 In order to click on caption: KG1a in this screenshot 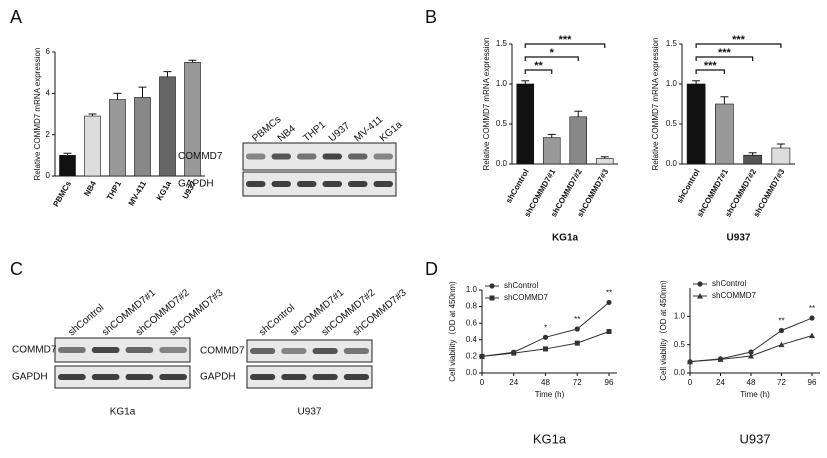, I will do `click(550, 438)`.